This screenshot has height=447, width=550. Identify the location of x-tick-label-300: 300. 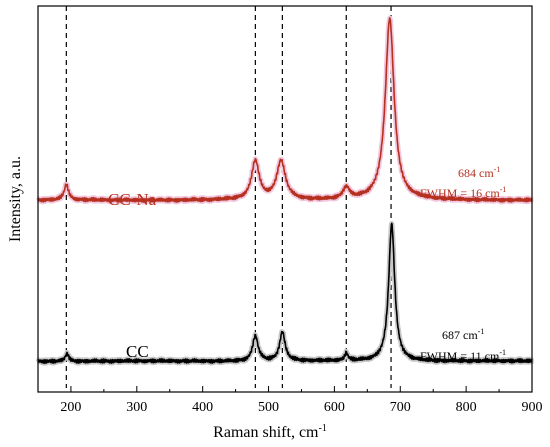
(136, 407).